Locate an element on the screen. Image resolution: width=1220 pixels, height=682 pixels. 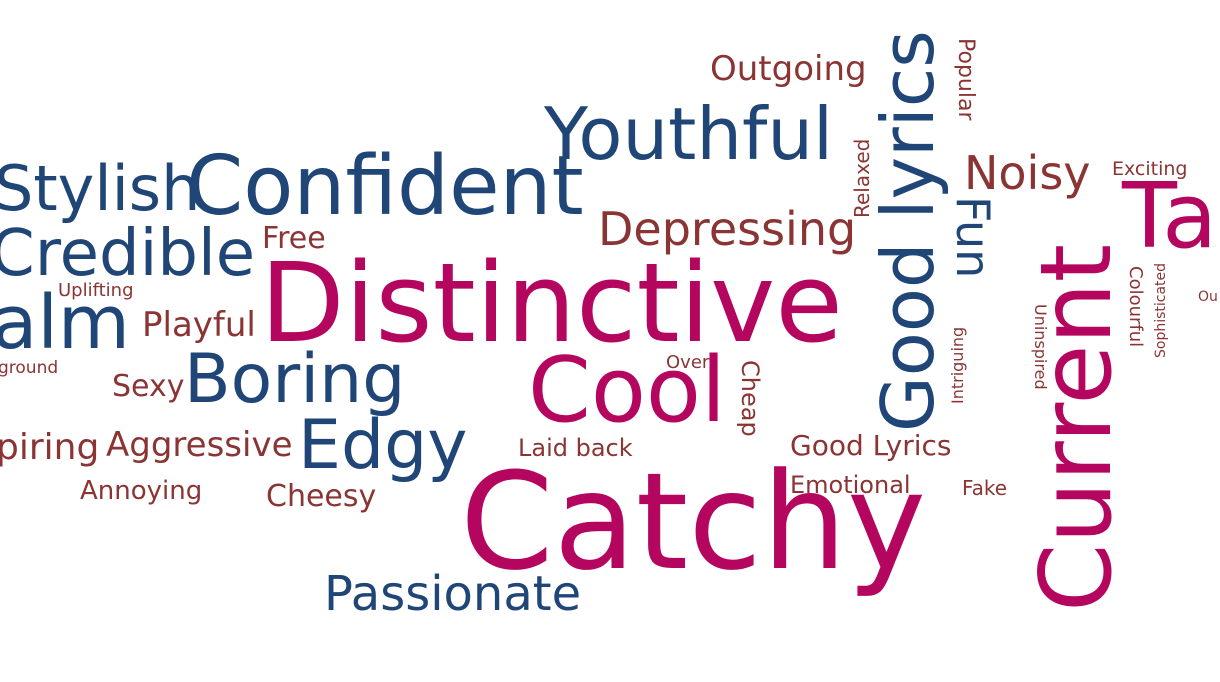
word-cheap: Cheap is located at coordinates (750, 398).